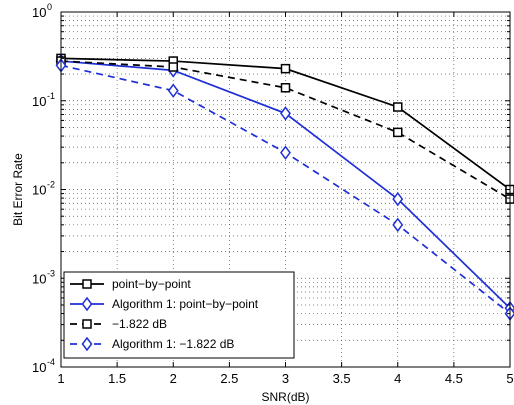 This screenshot has width=514, height=405. I want to click on y-tick-exponent: 0, so click(49, 7).